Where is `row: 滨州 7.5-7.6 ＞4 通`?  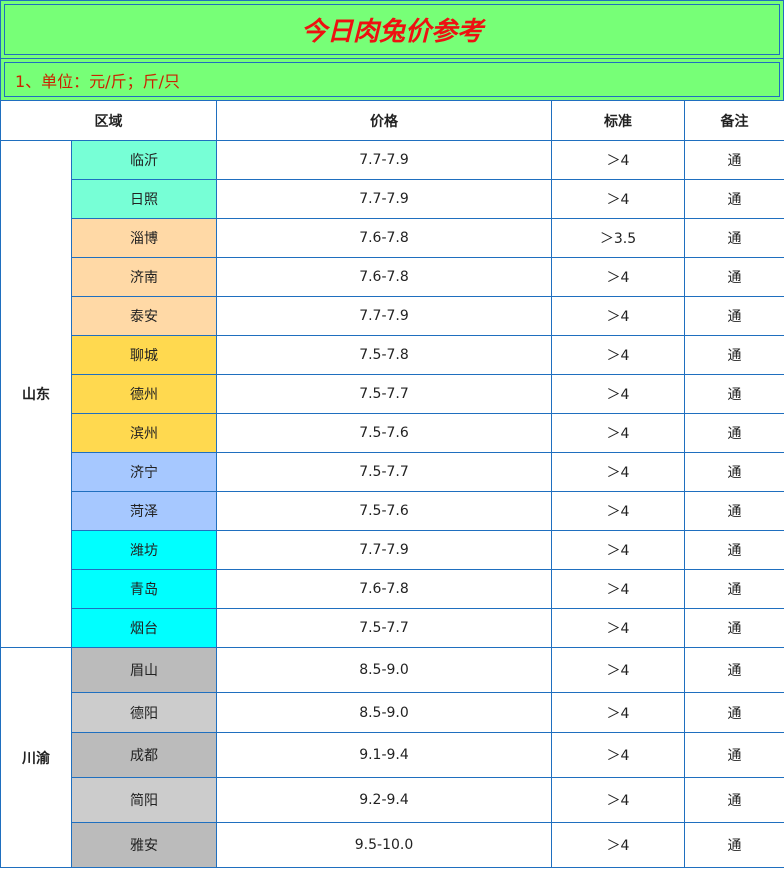 row: 滨州 7.5-7.6 ＞4 通 is located at coordinates (392, 433).